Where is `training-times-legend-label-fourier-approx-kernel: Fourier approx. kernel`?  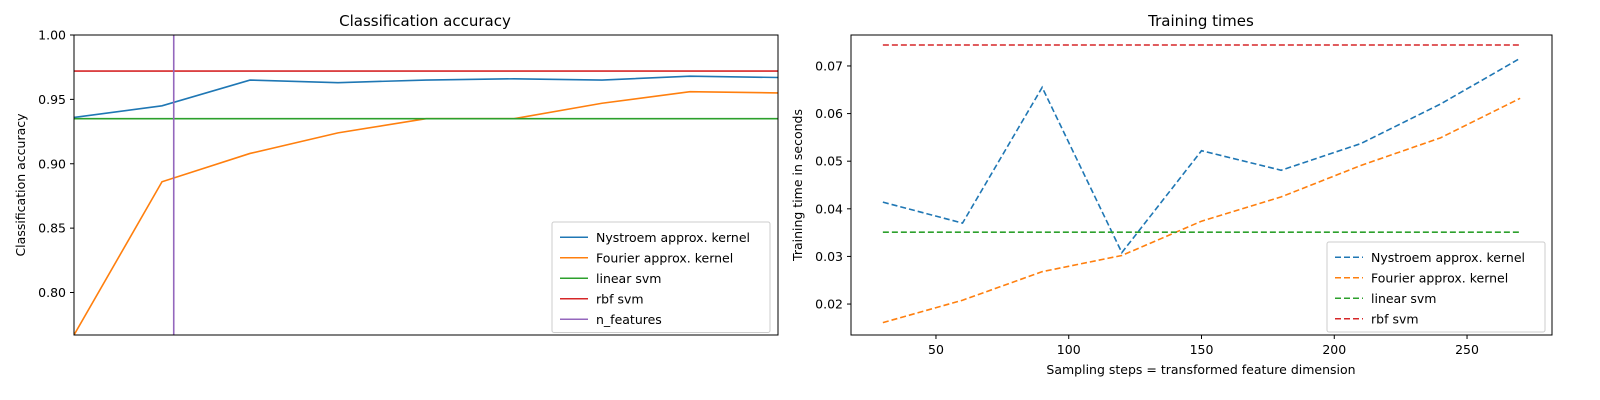
training-times-legend-label-fourier-approx-kernel: Fourier approx. kernel is located at coordinates (1439, 277).